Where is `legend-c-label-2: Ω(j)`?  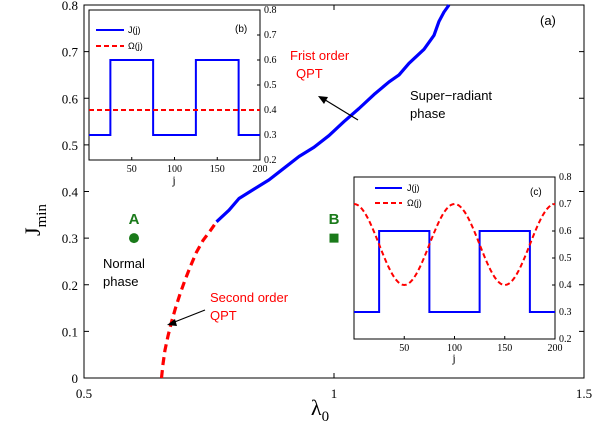
legend-c-label-2: Ω(j) is located at coordinates (414, 203).